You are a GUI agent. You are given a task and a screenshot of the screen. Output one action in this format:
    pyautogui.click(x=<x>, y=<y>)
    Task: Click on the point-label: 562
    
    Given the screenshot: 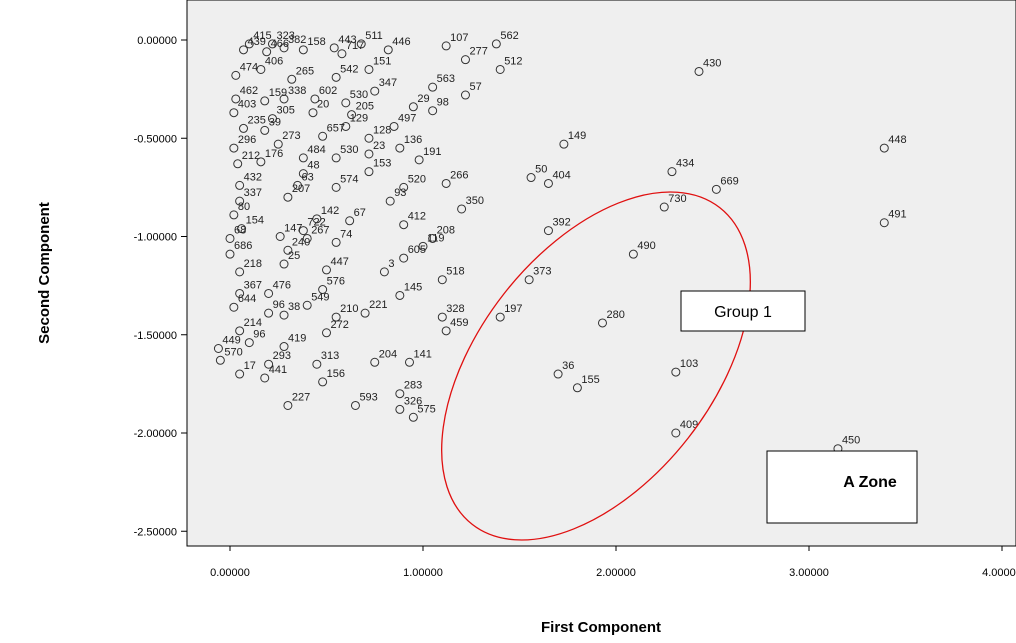 What is the action you would take?
    pyautogui.click(x=509, y=36)
    